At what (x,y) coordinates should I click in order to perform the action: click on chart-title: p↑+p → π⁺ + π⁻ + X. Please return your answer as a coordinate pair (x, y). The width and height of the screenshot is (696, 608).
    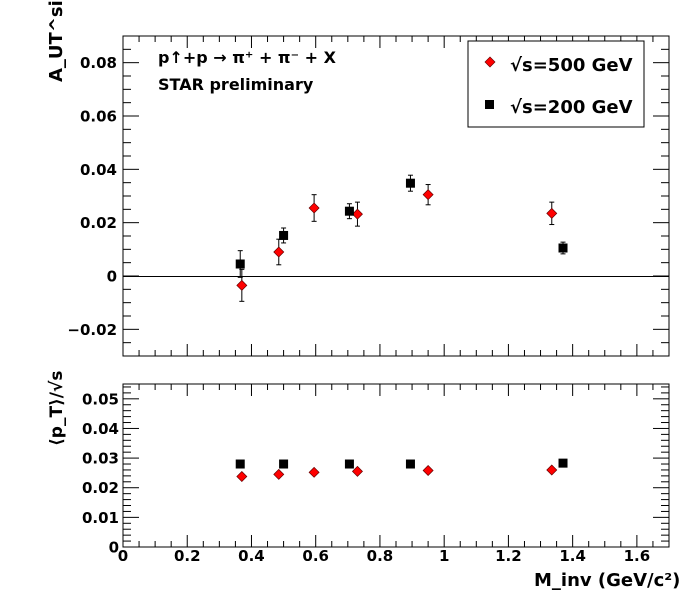
    Looking at the image, I should click on (247, 57).